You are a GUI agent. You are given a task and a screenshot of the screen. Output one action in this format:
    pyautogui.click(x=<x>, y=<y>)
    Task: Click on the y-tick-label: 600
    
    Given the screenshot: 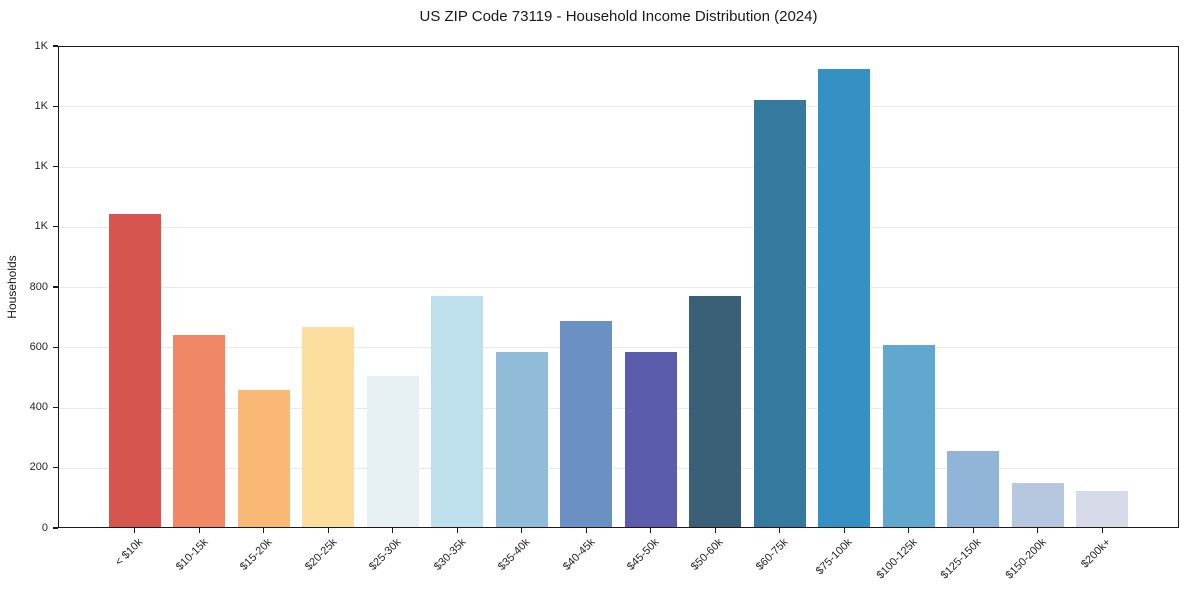 What is the action you would take?
    pyautogui.click(x=38, y=346)
    